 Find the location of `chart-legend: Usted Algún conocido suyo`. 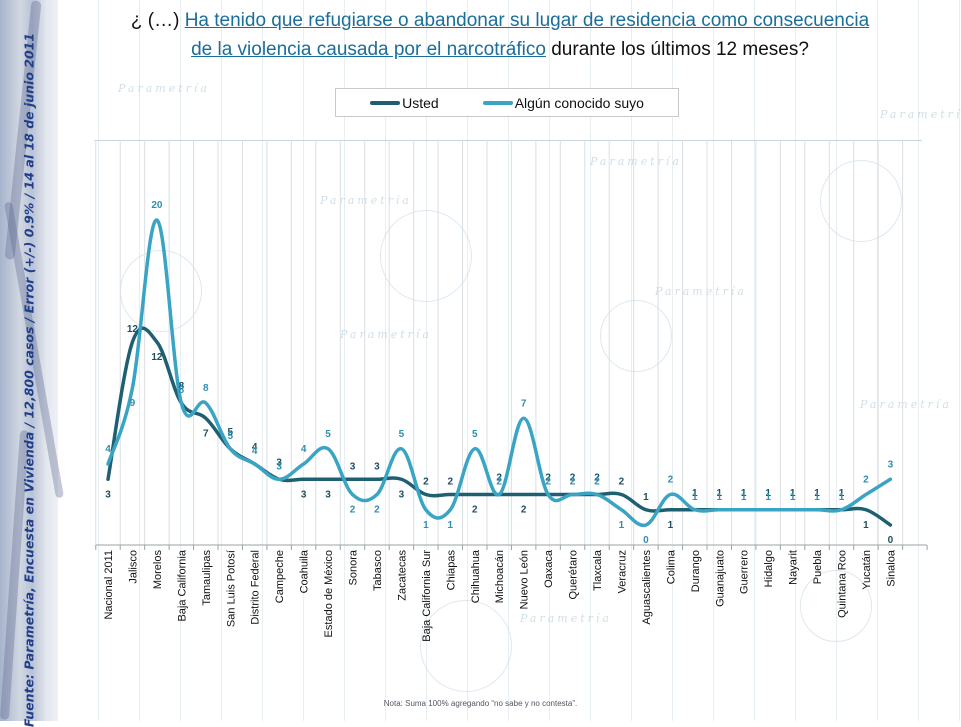

chart-legend: Usted Algún conocido suyo is located at coordinates (507, 102).